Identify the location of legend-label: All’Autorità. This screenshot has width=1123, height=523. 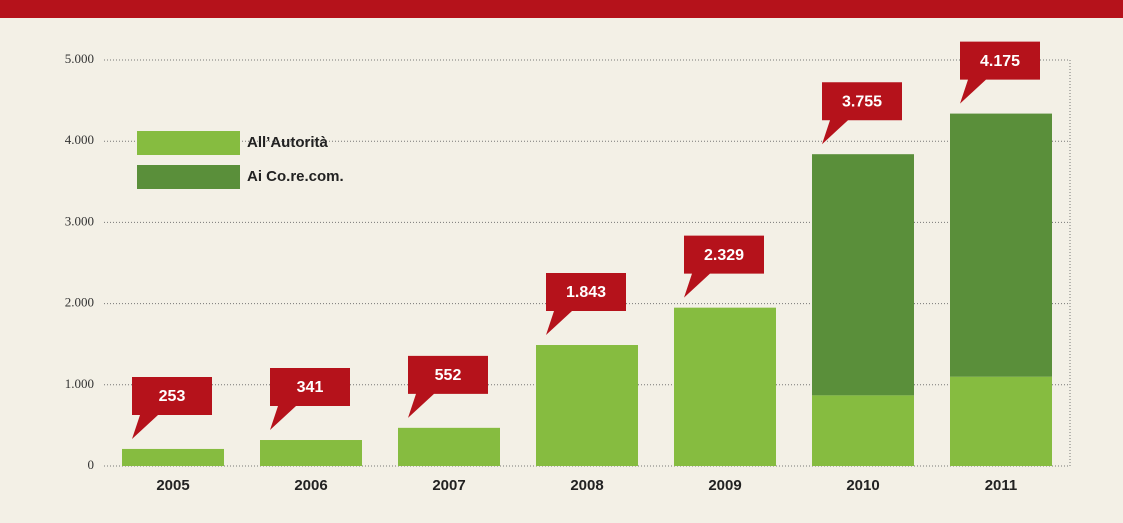
(287, 142).